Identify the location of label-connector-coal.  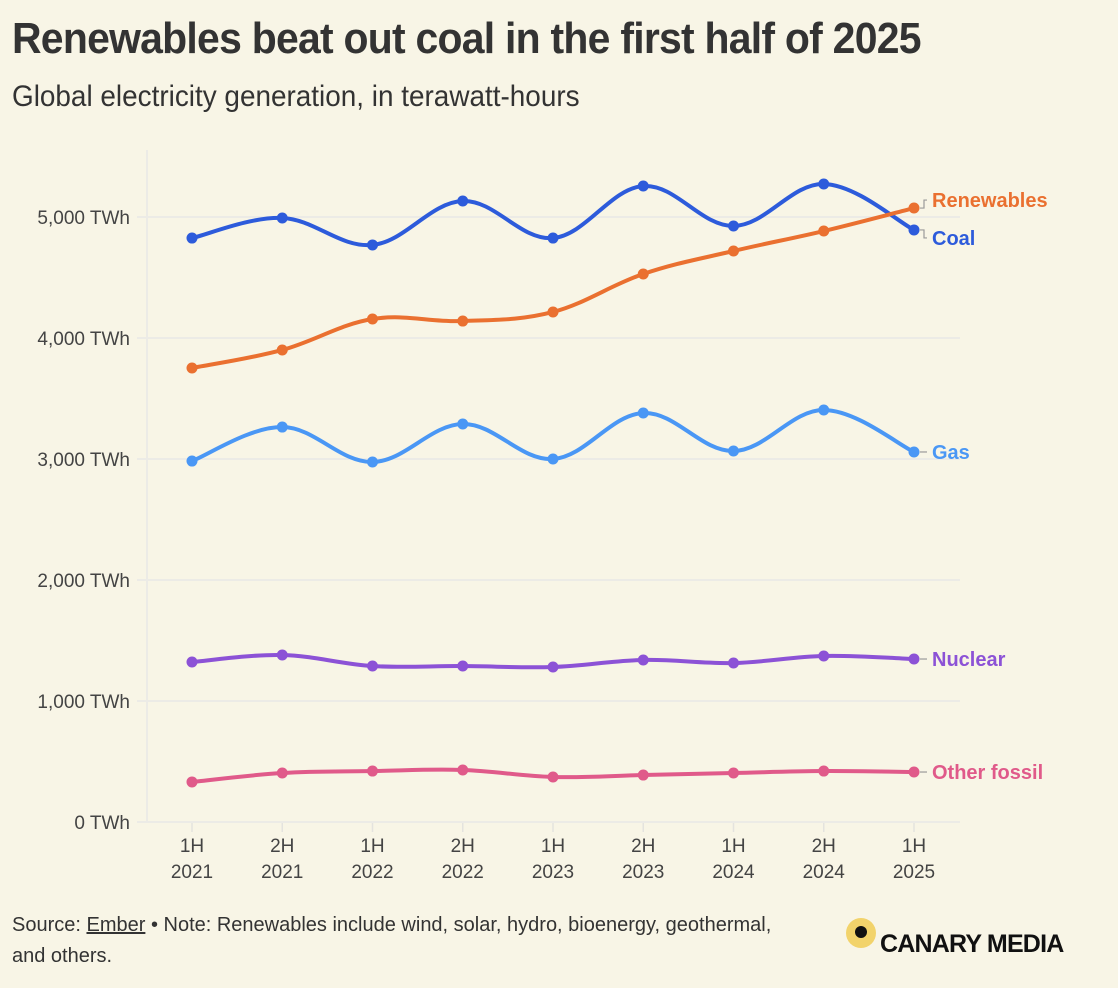
(923, 234).